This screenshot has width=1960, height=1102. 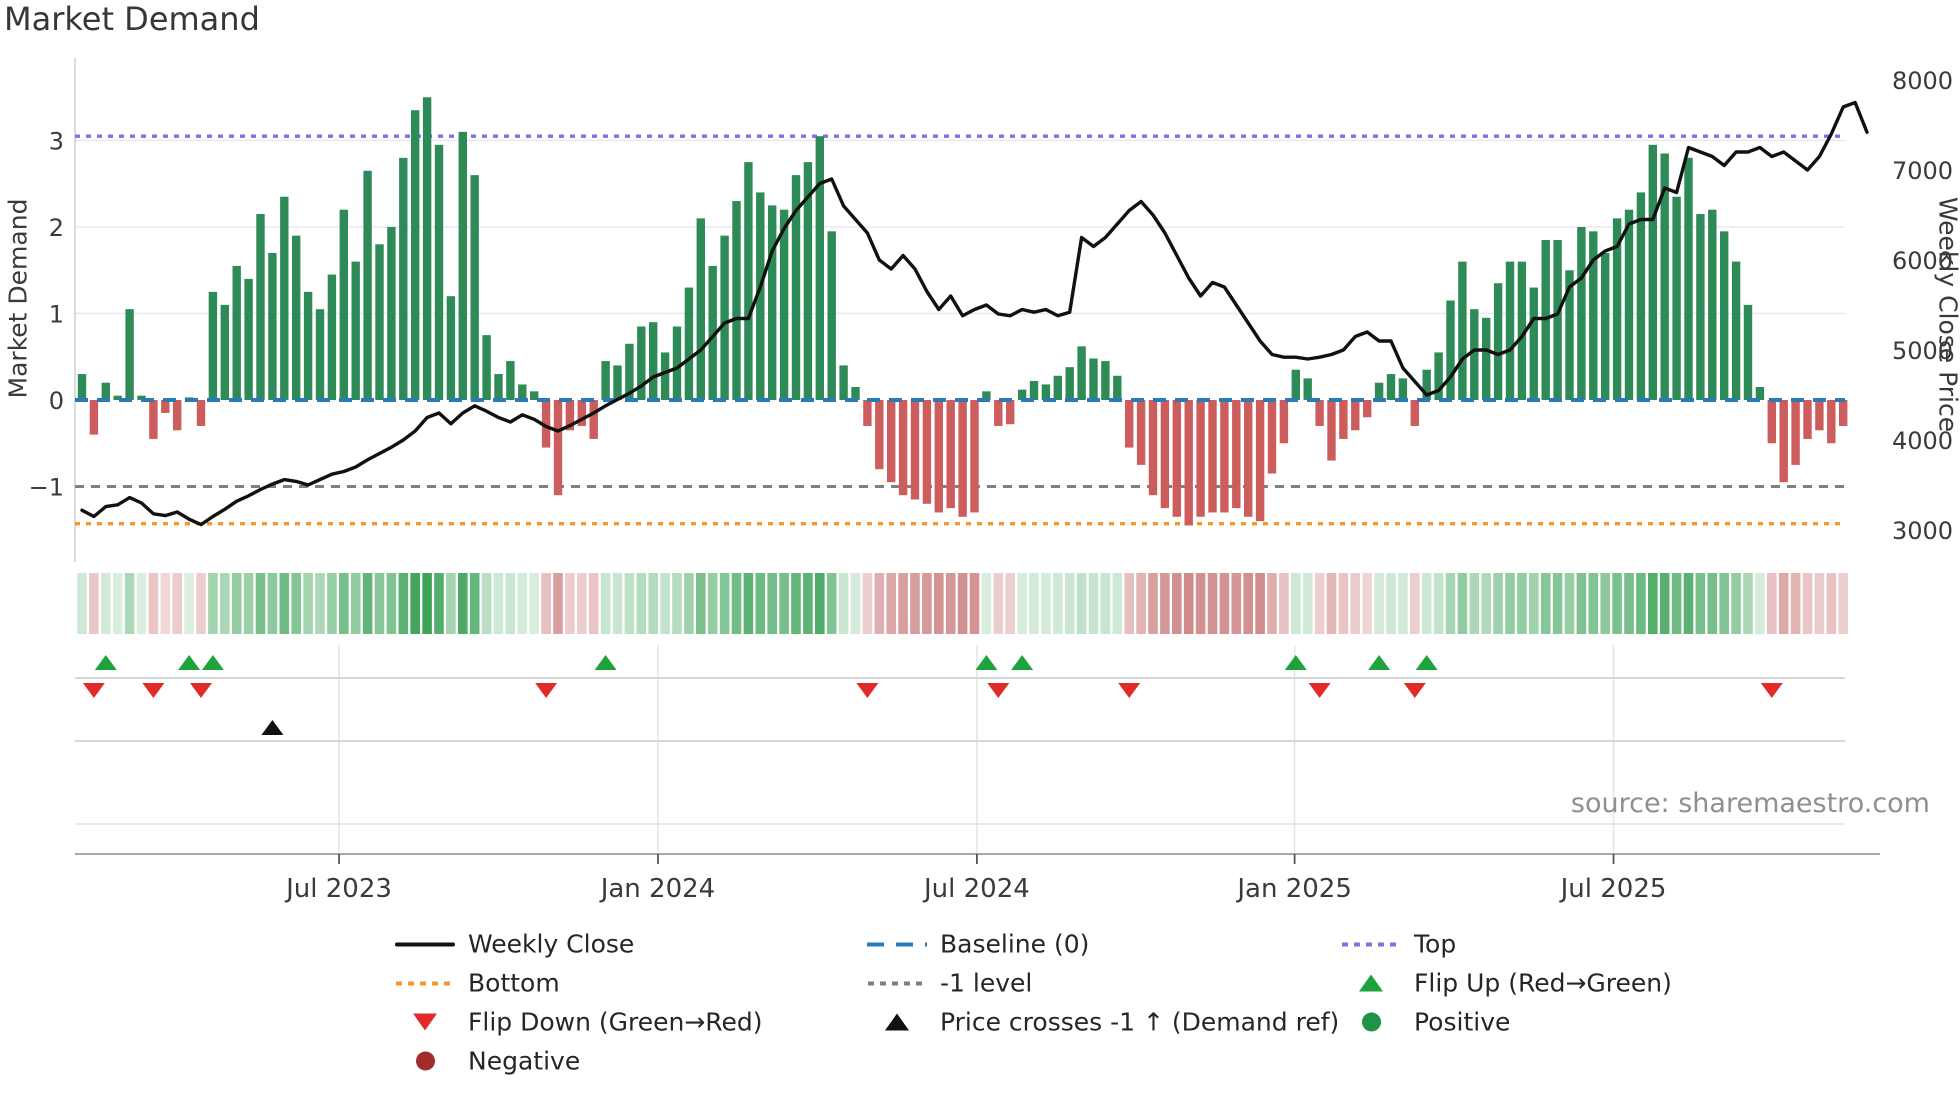 What do you see at coordinates (425, 1061) in the screenshot?
I see `negative-icon` at bounding box center [425, 1061].